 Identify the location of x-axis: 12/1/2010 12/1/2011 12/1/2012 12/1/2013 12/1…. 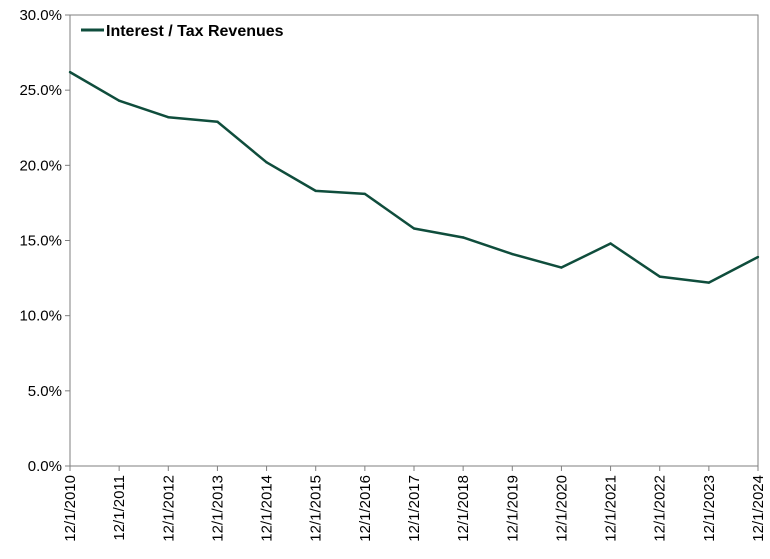
(414, 504).